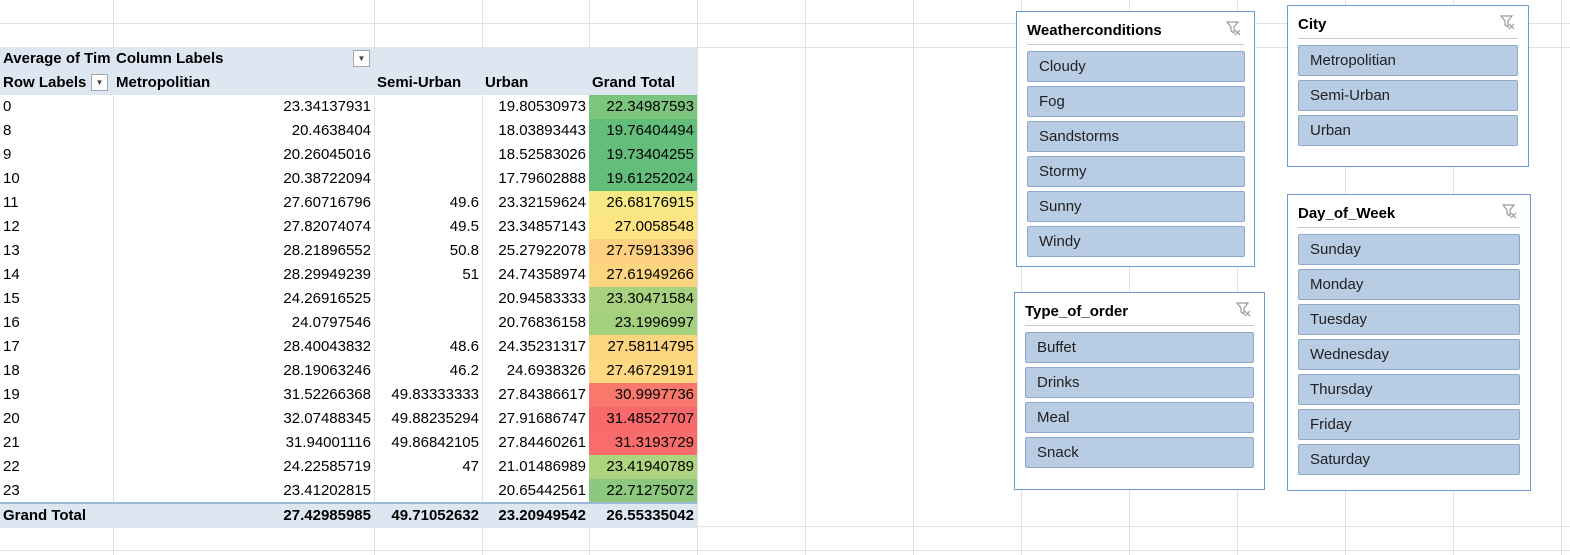  Describe the element at coordinates (327, 418) in the screenshot. I see `value-cell-metropolitian: 32.07488345` at that location.